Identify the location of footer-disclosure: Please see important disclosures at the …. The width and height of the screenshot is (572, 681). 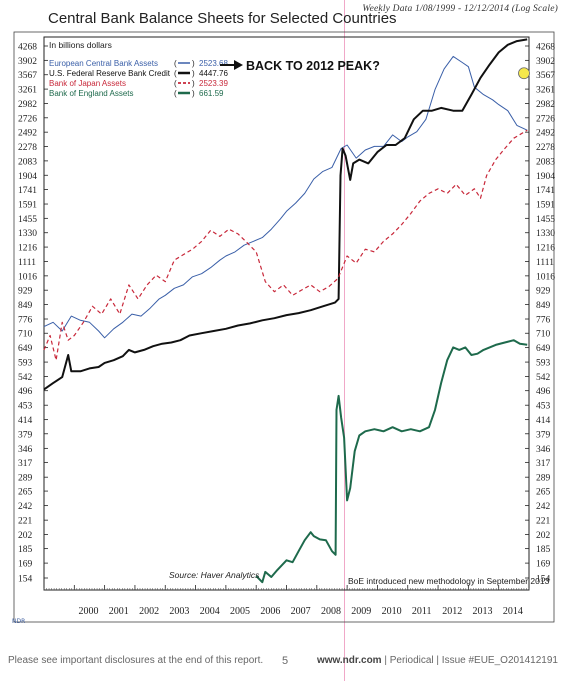
(136, 660).